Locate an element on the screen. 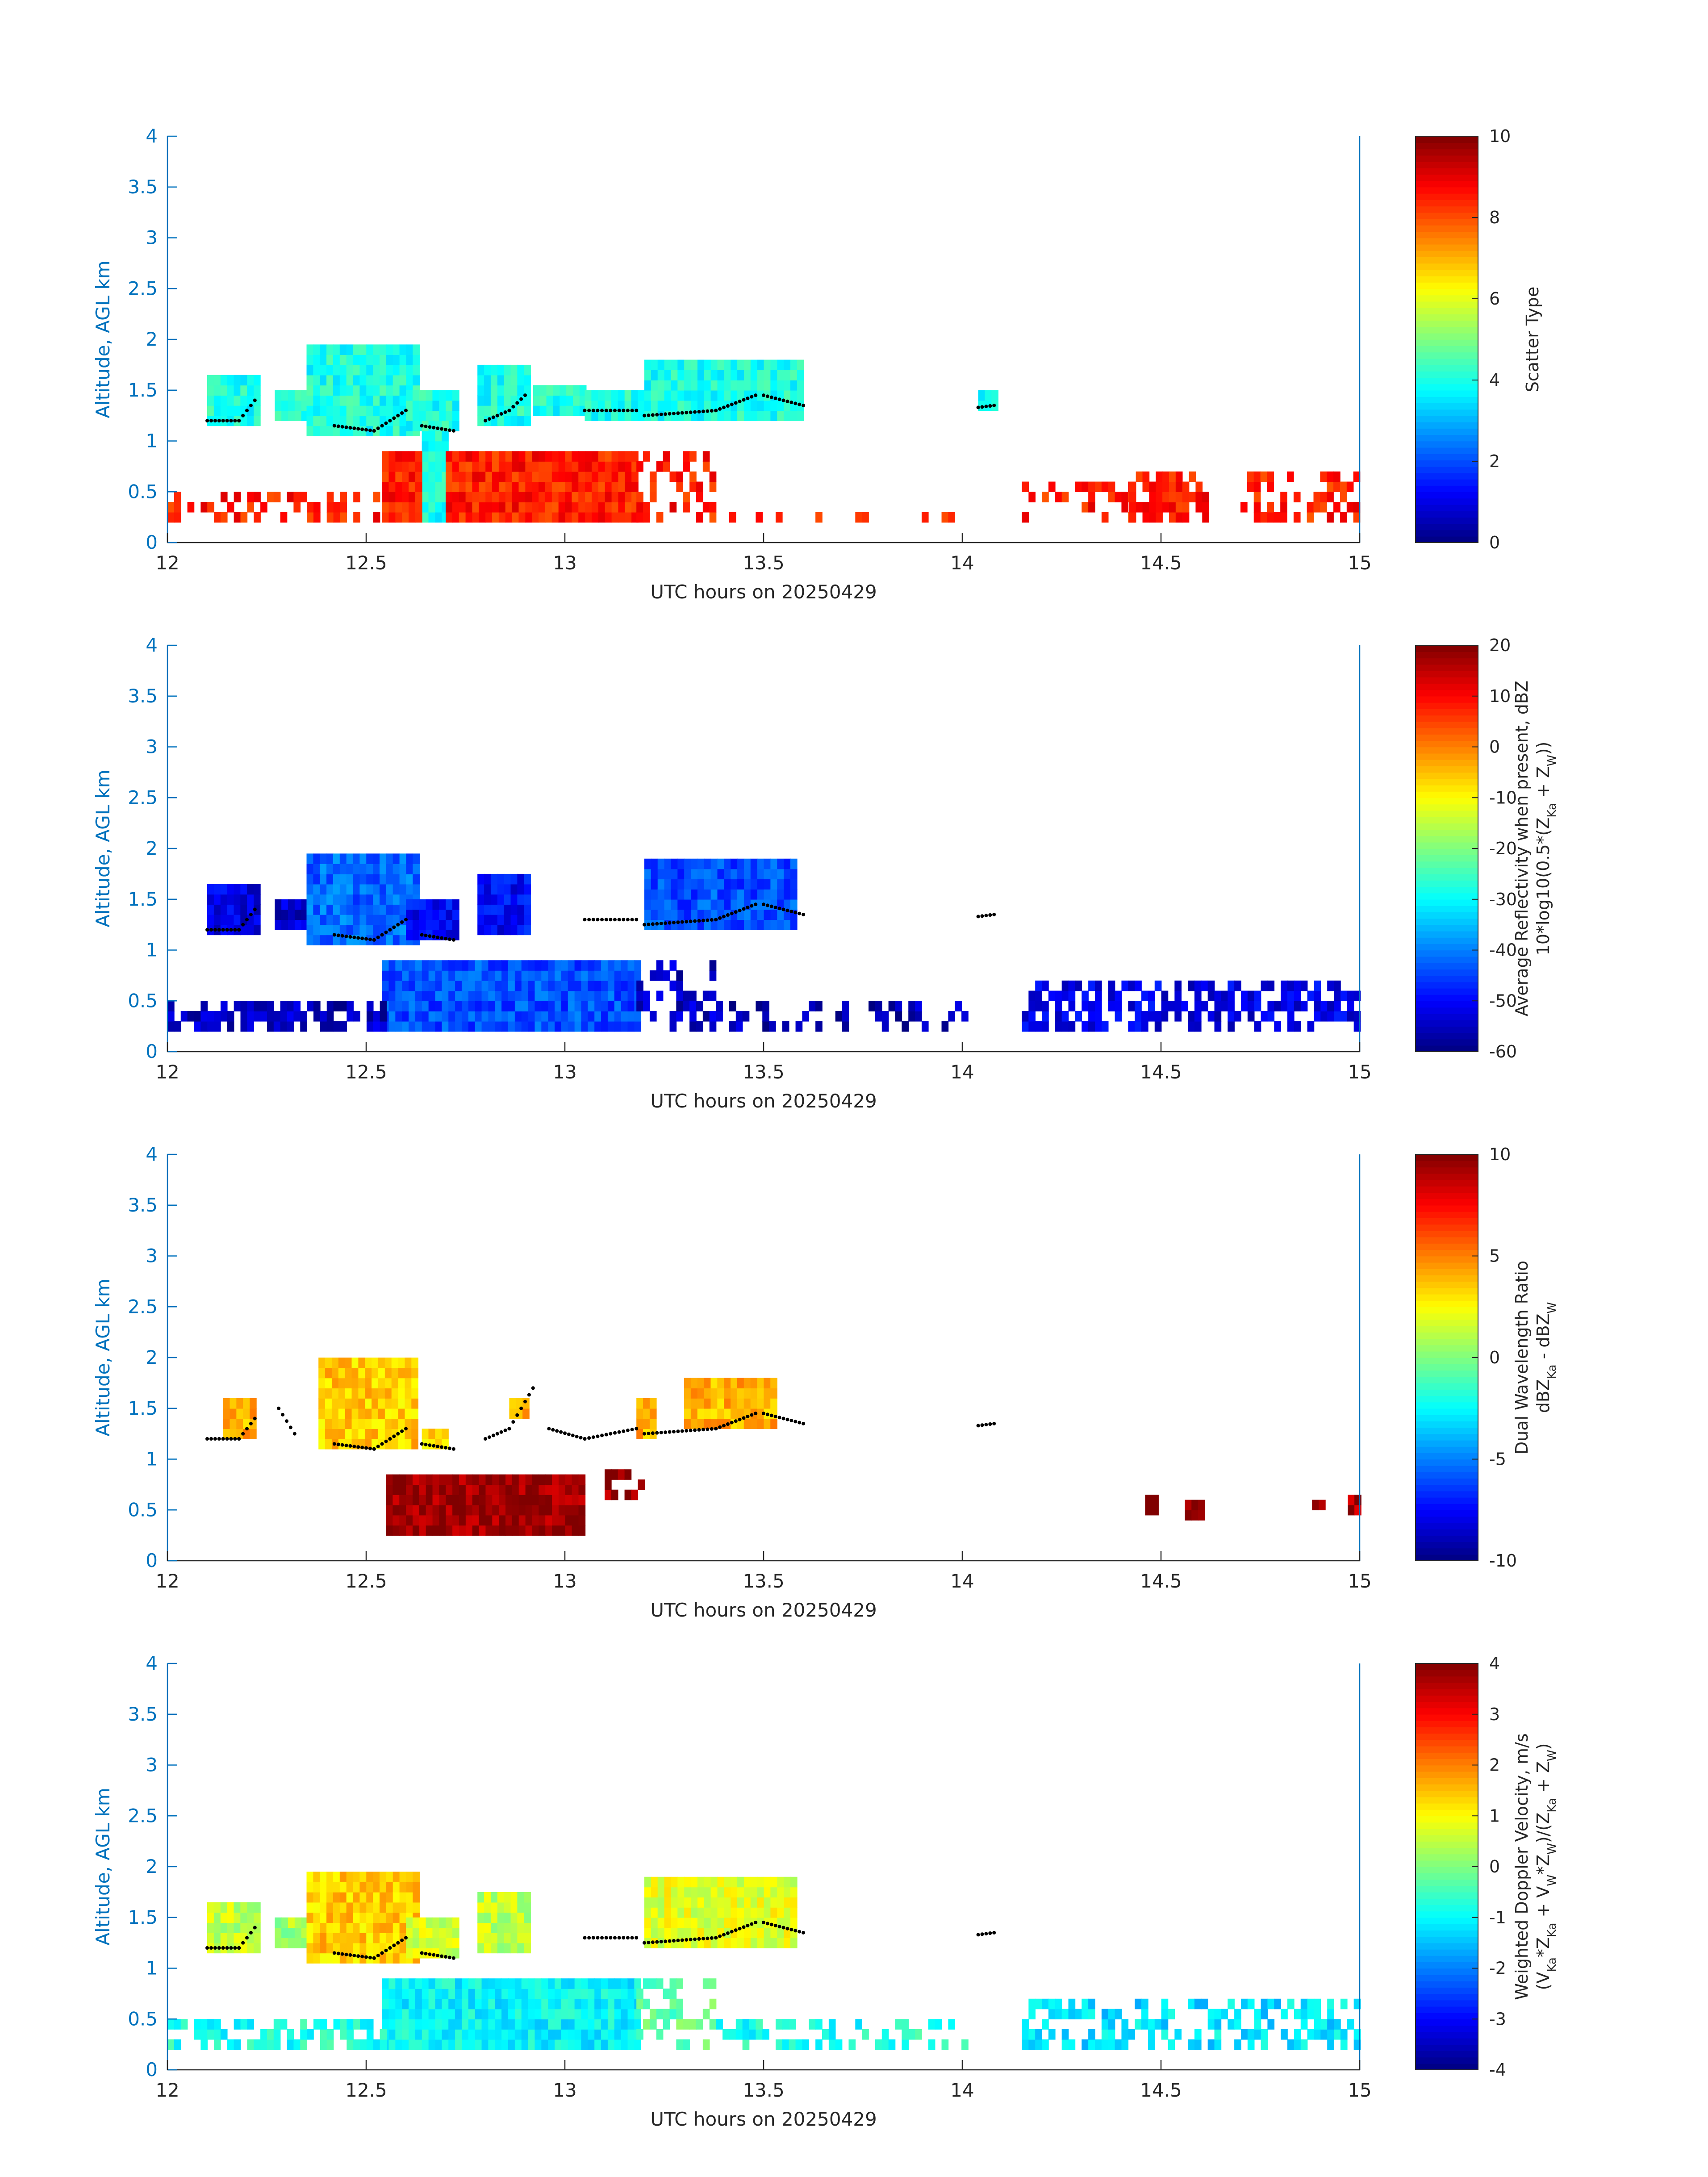 The image size is (1708, 2177). y-tick-label: 3 is located at coordinates (152, 1256).